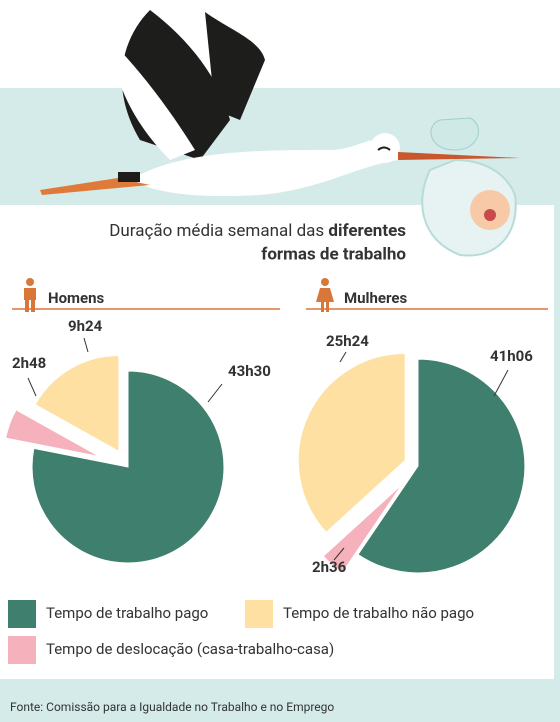  Describe the element at coordinates (347, 341) in the screenshot. I see `value-label: 25h24` at that location.